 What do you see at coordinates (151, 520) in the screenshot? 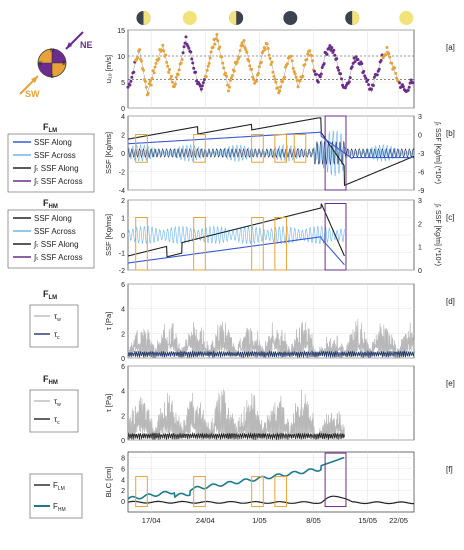
I see `x-tick-label: 17/04` at bounding box center [151, 520].